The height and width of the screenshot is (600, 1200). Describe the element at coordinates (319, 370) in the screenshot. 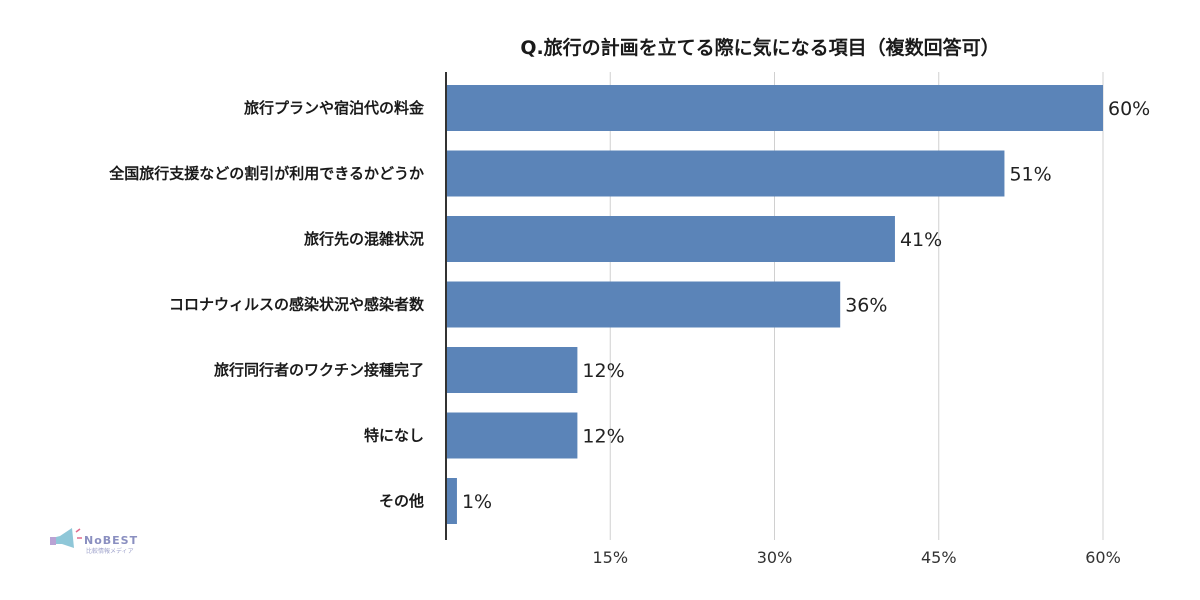

I see `category-label: 旅行同行者のワクチン接種完了` at that location.